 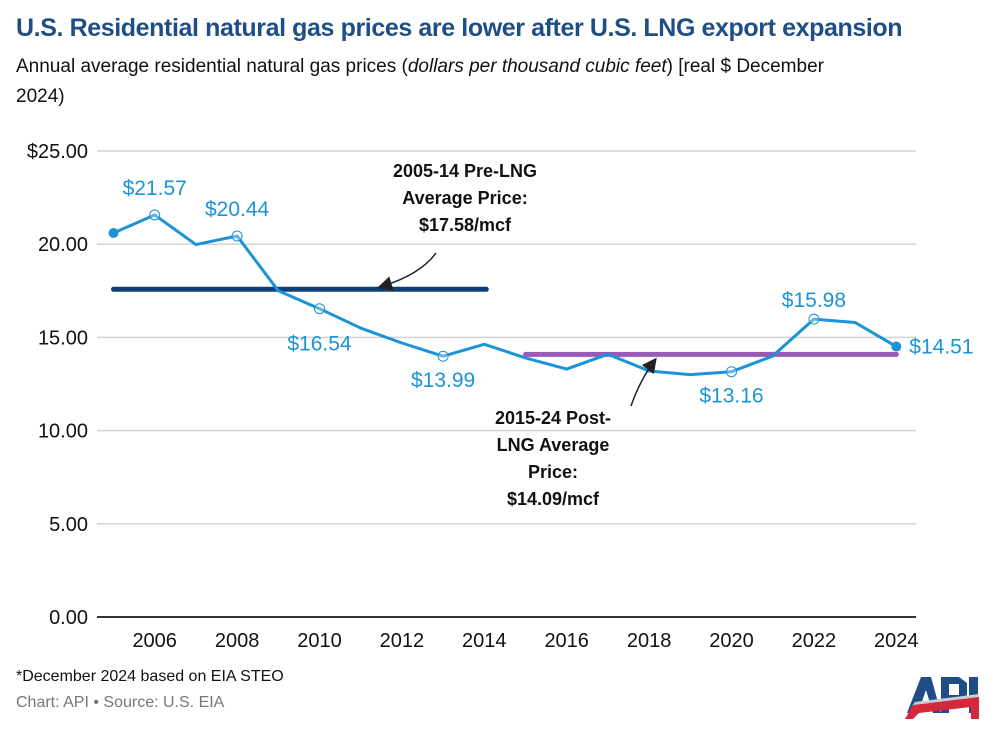 What do you see at coordinates (407, 271) in the screenshot?
I see `pre-lng-arrow` at bounding box center [407, 271].